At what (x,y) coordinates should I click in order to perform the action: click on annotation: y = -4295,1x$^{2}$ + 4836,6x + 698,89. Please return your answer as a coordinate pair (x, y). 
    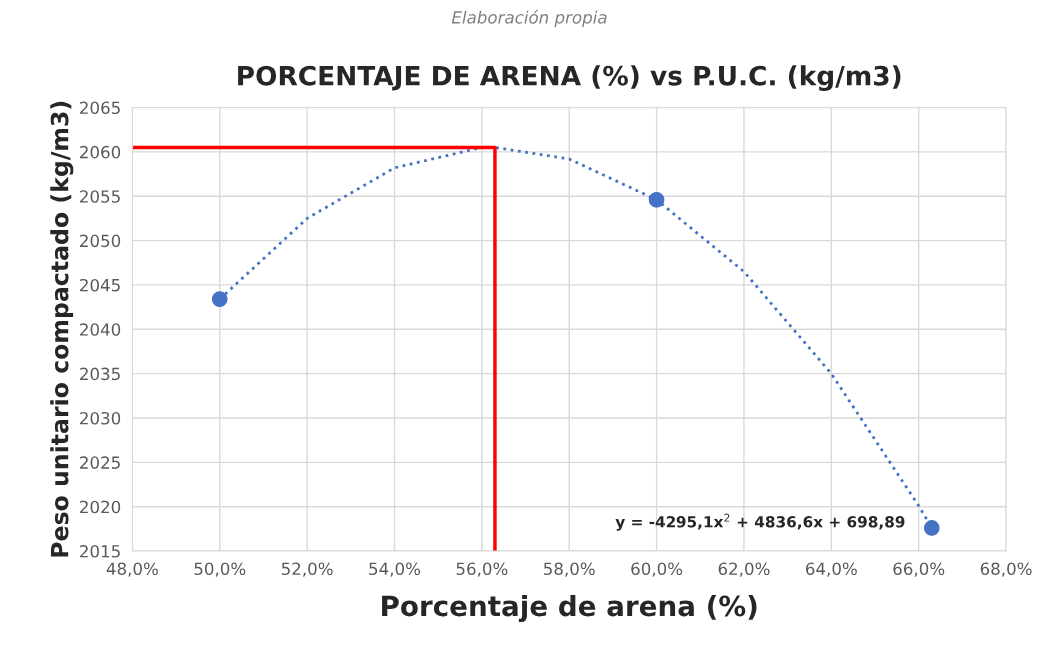
    Looking at the image, I should click on (760, 522).